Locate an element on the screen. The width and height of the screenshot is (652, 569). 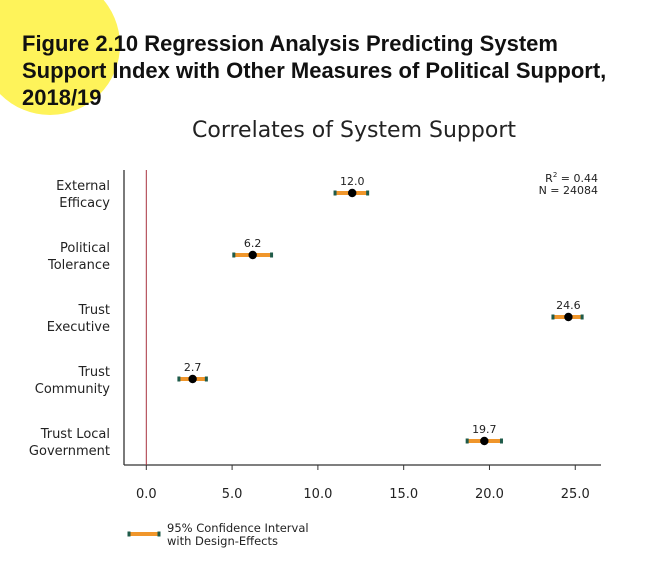
category-label: Tolerance is located at coordinates (78, 265).